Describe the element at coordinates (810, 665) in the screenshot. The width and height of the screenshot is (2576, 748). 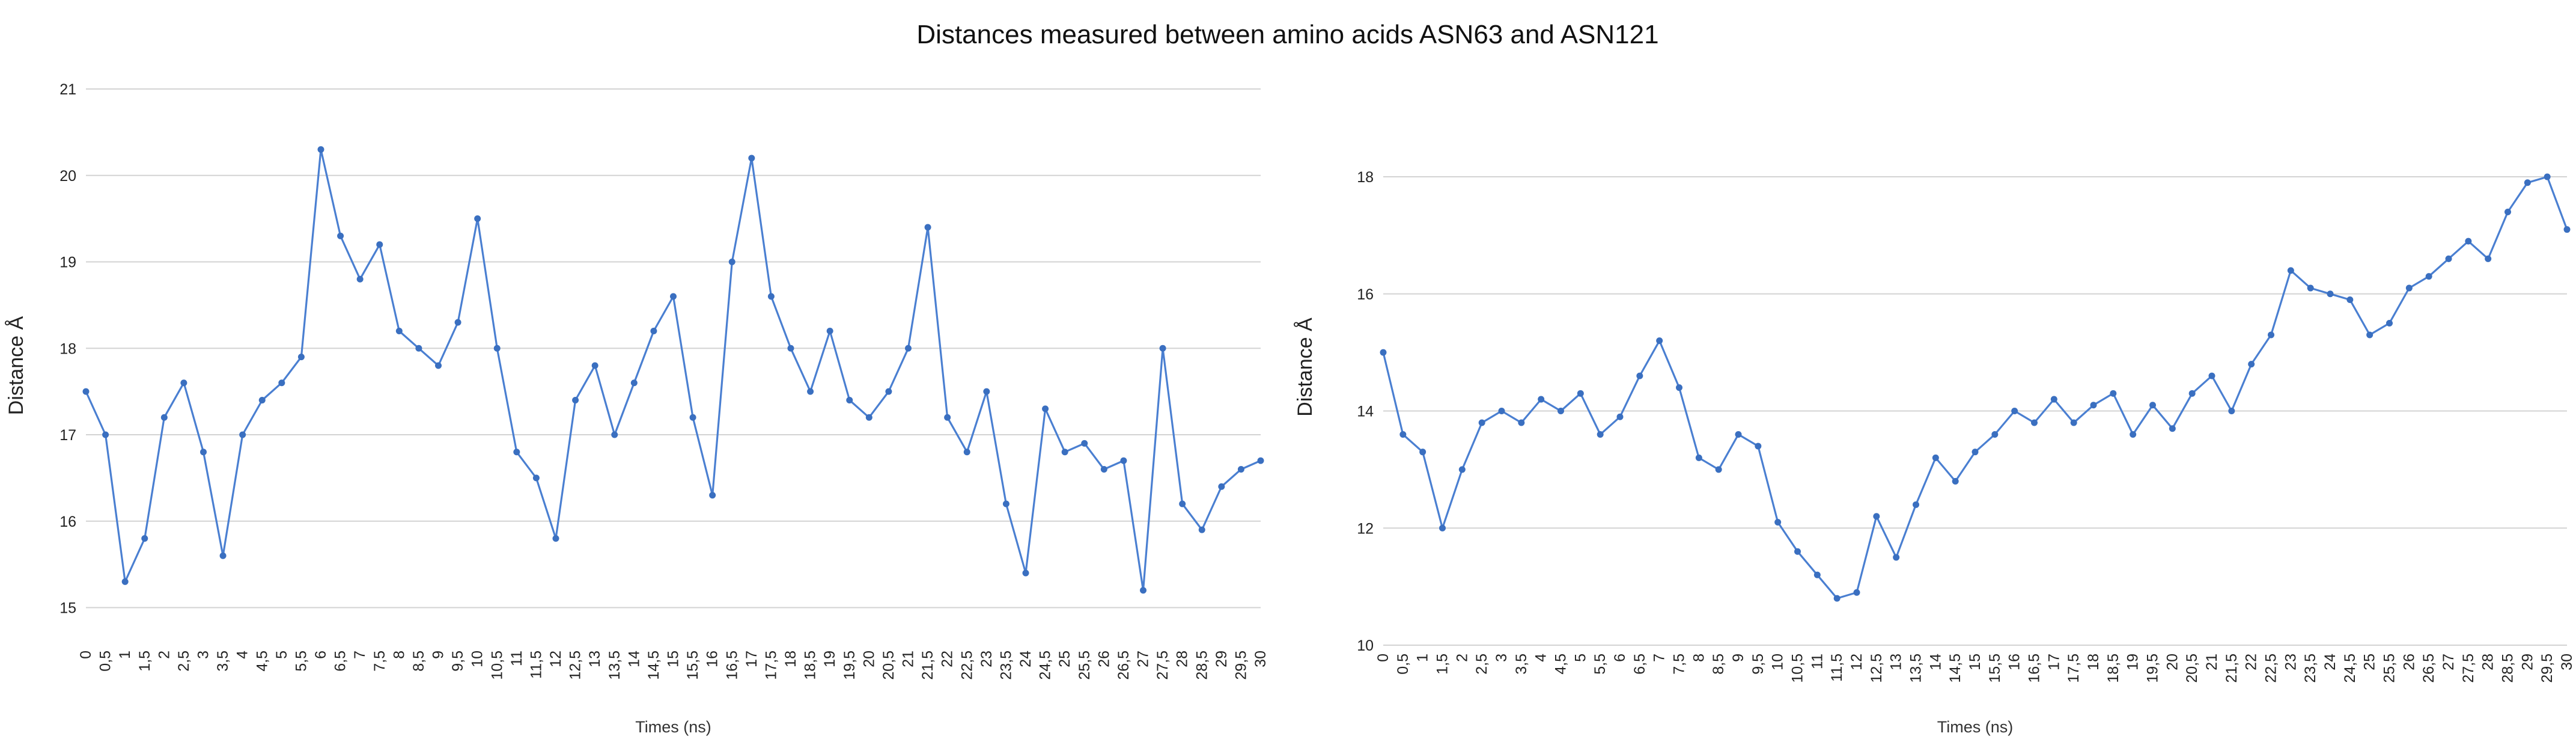
I see `x-tick-label: 18,5` at that location.